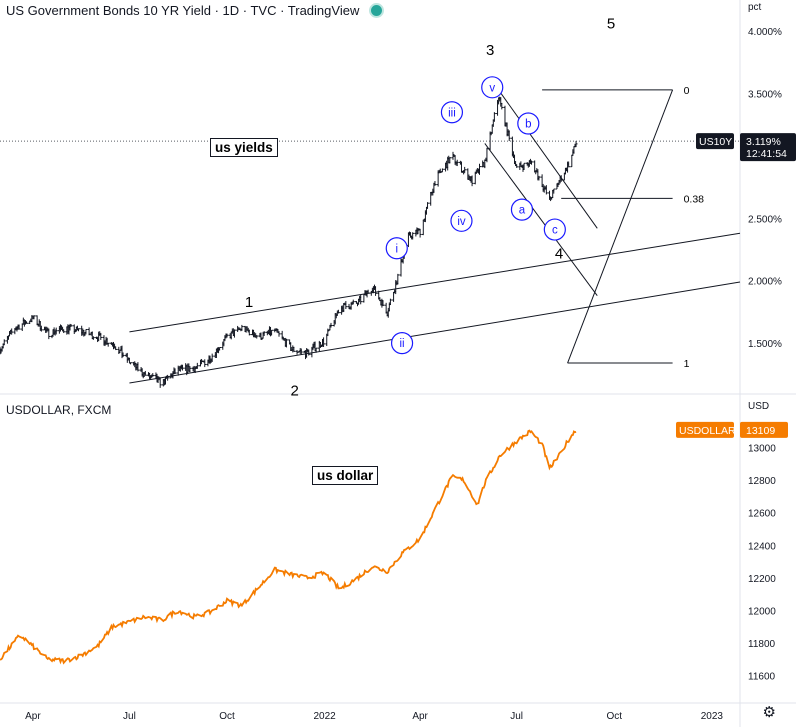  I want to click on svg-text: a, so click(522, 211).